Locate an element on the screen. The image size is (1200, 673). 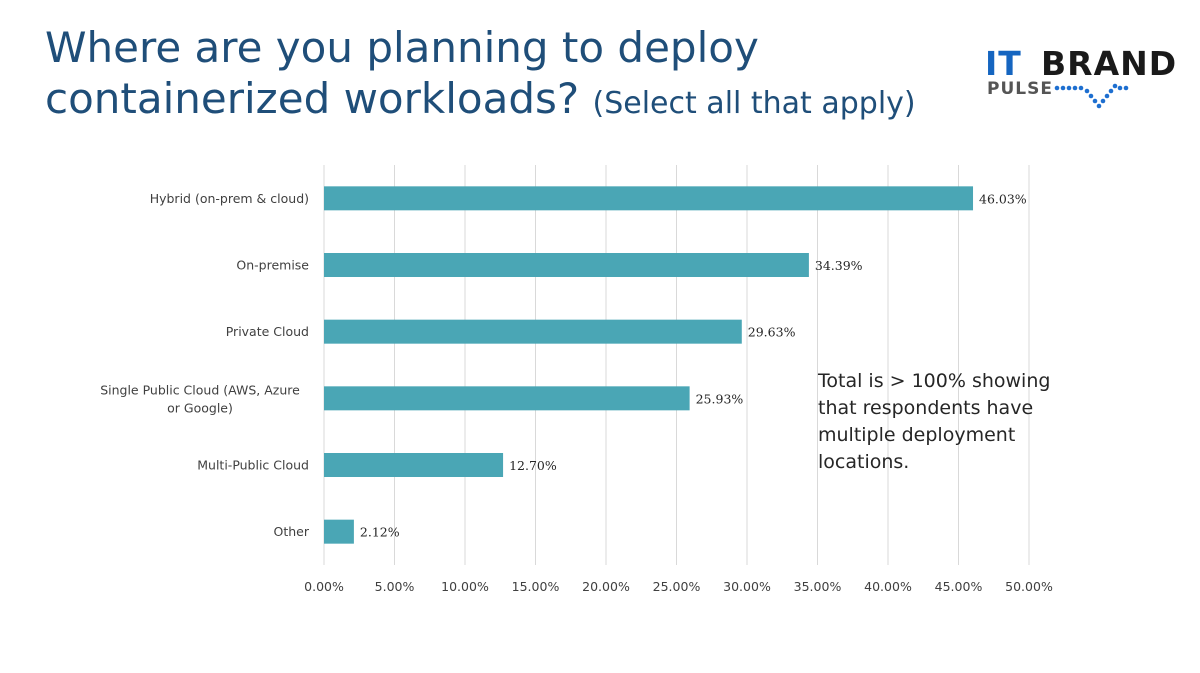
data-label: 46.03% is located at coordinates (1003, 198).